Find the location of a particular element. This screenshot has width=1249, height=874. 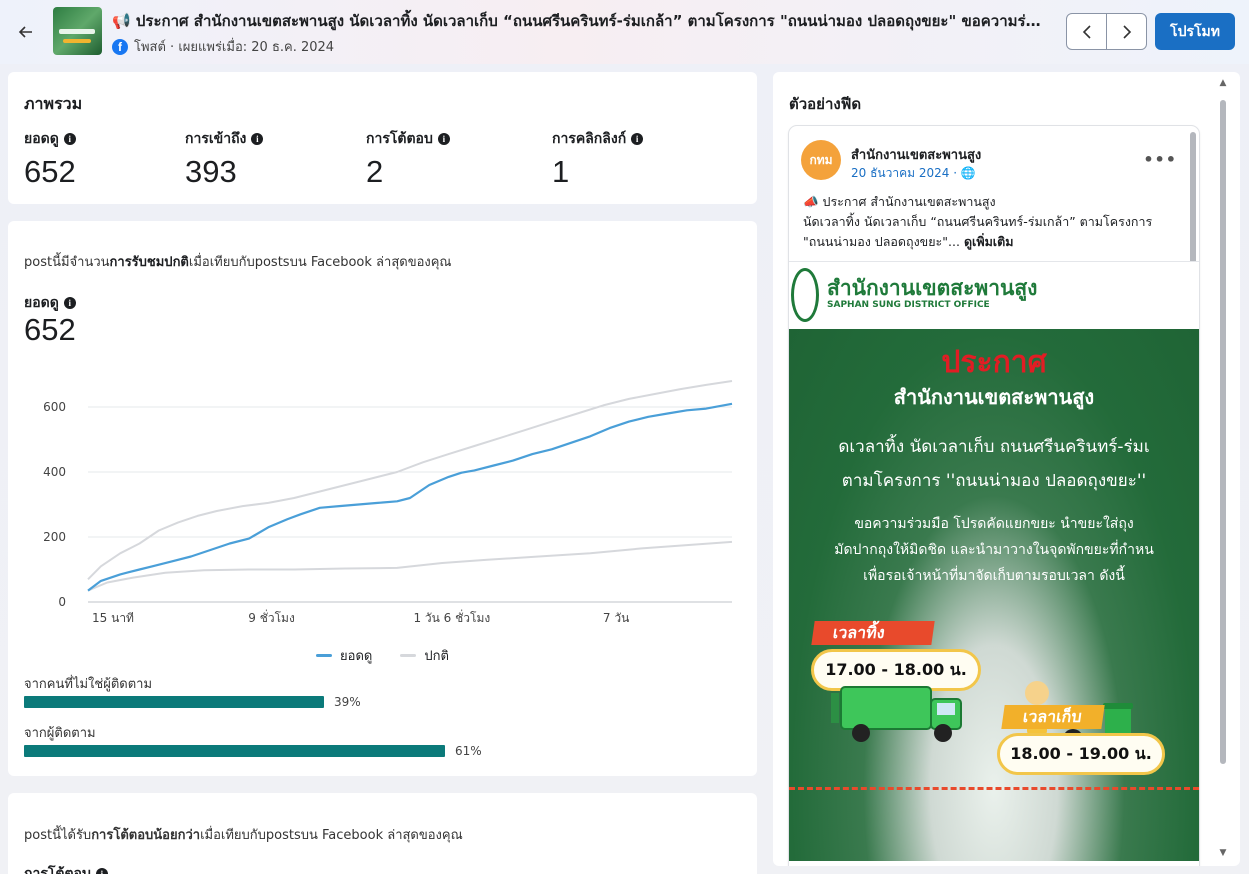

scrollbar-thumb is located at coordinates (1223, 432).